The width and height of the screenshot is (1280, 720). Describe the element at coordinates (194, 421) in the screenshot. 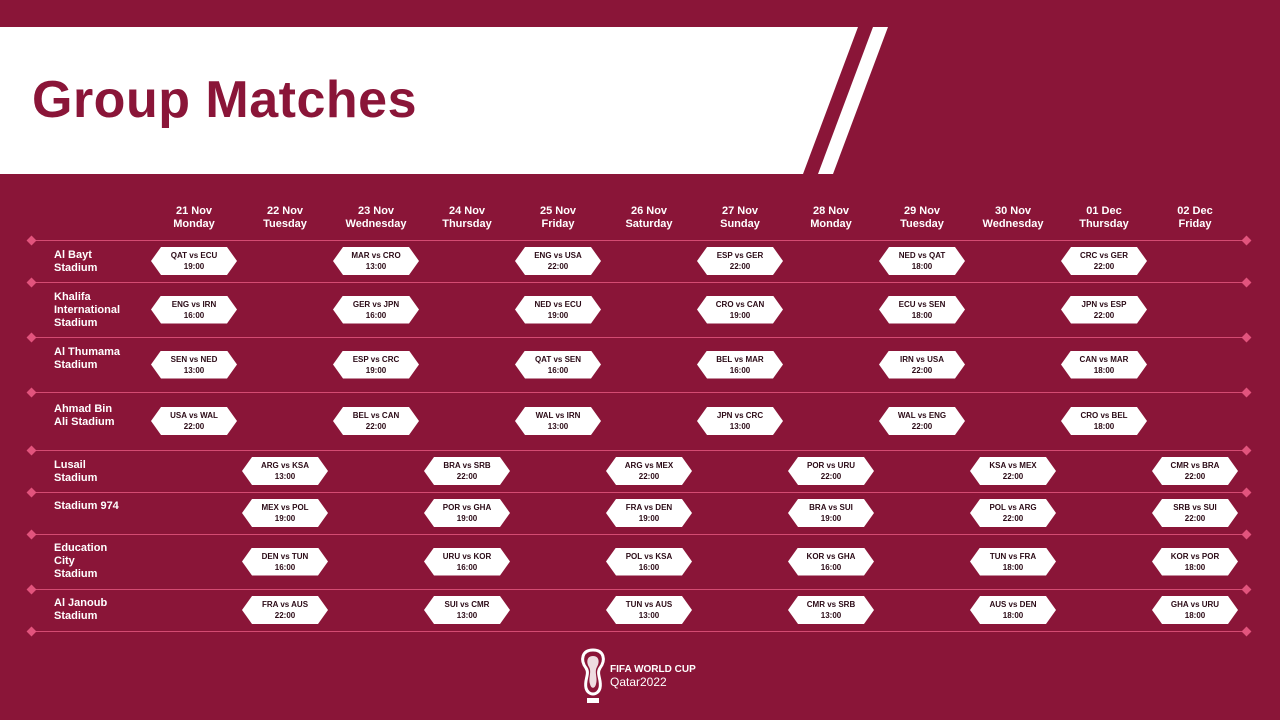

I see `match-card: USA vs WAL 22:00` at that location.